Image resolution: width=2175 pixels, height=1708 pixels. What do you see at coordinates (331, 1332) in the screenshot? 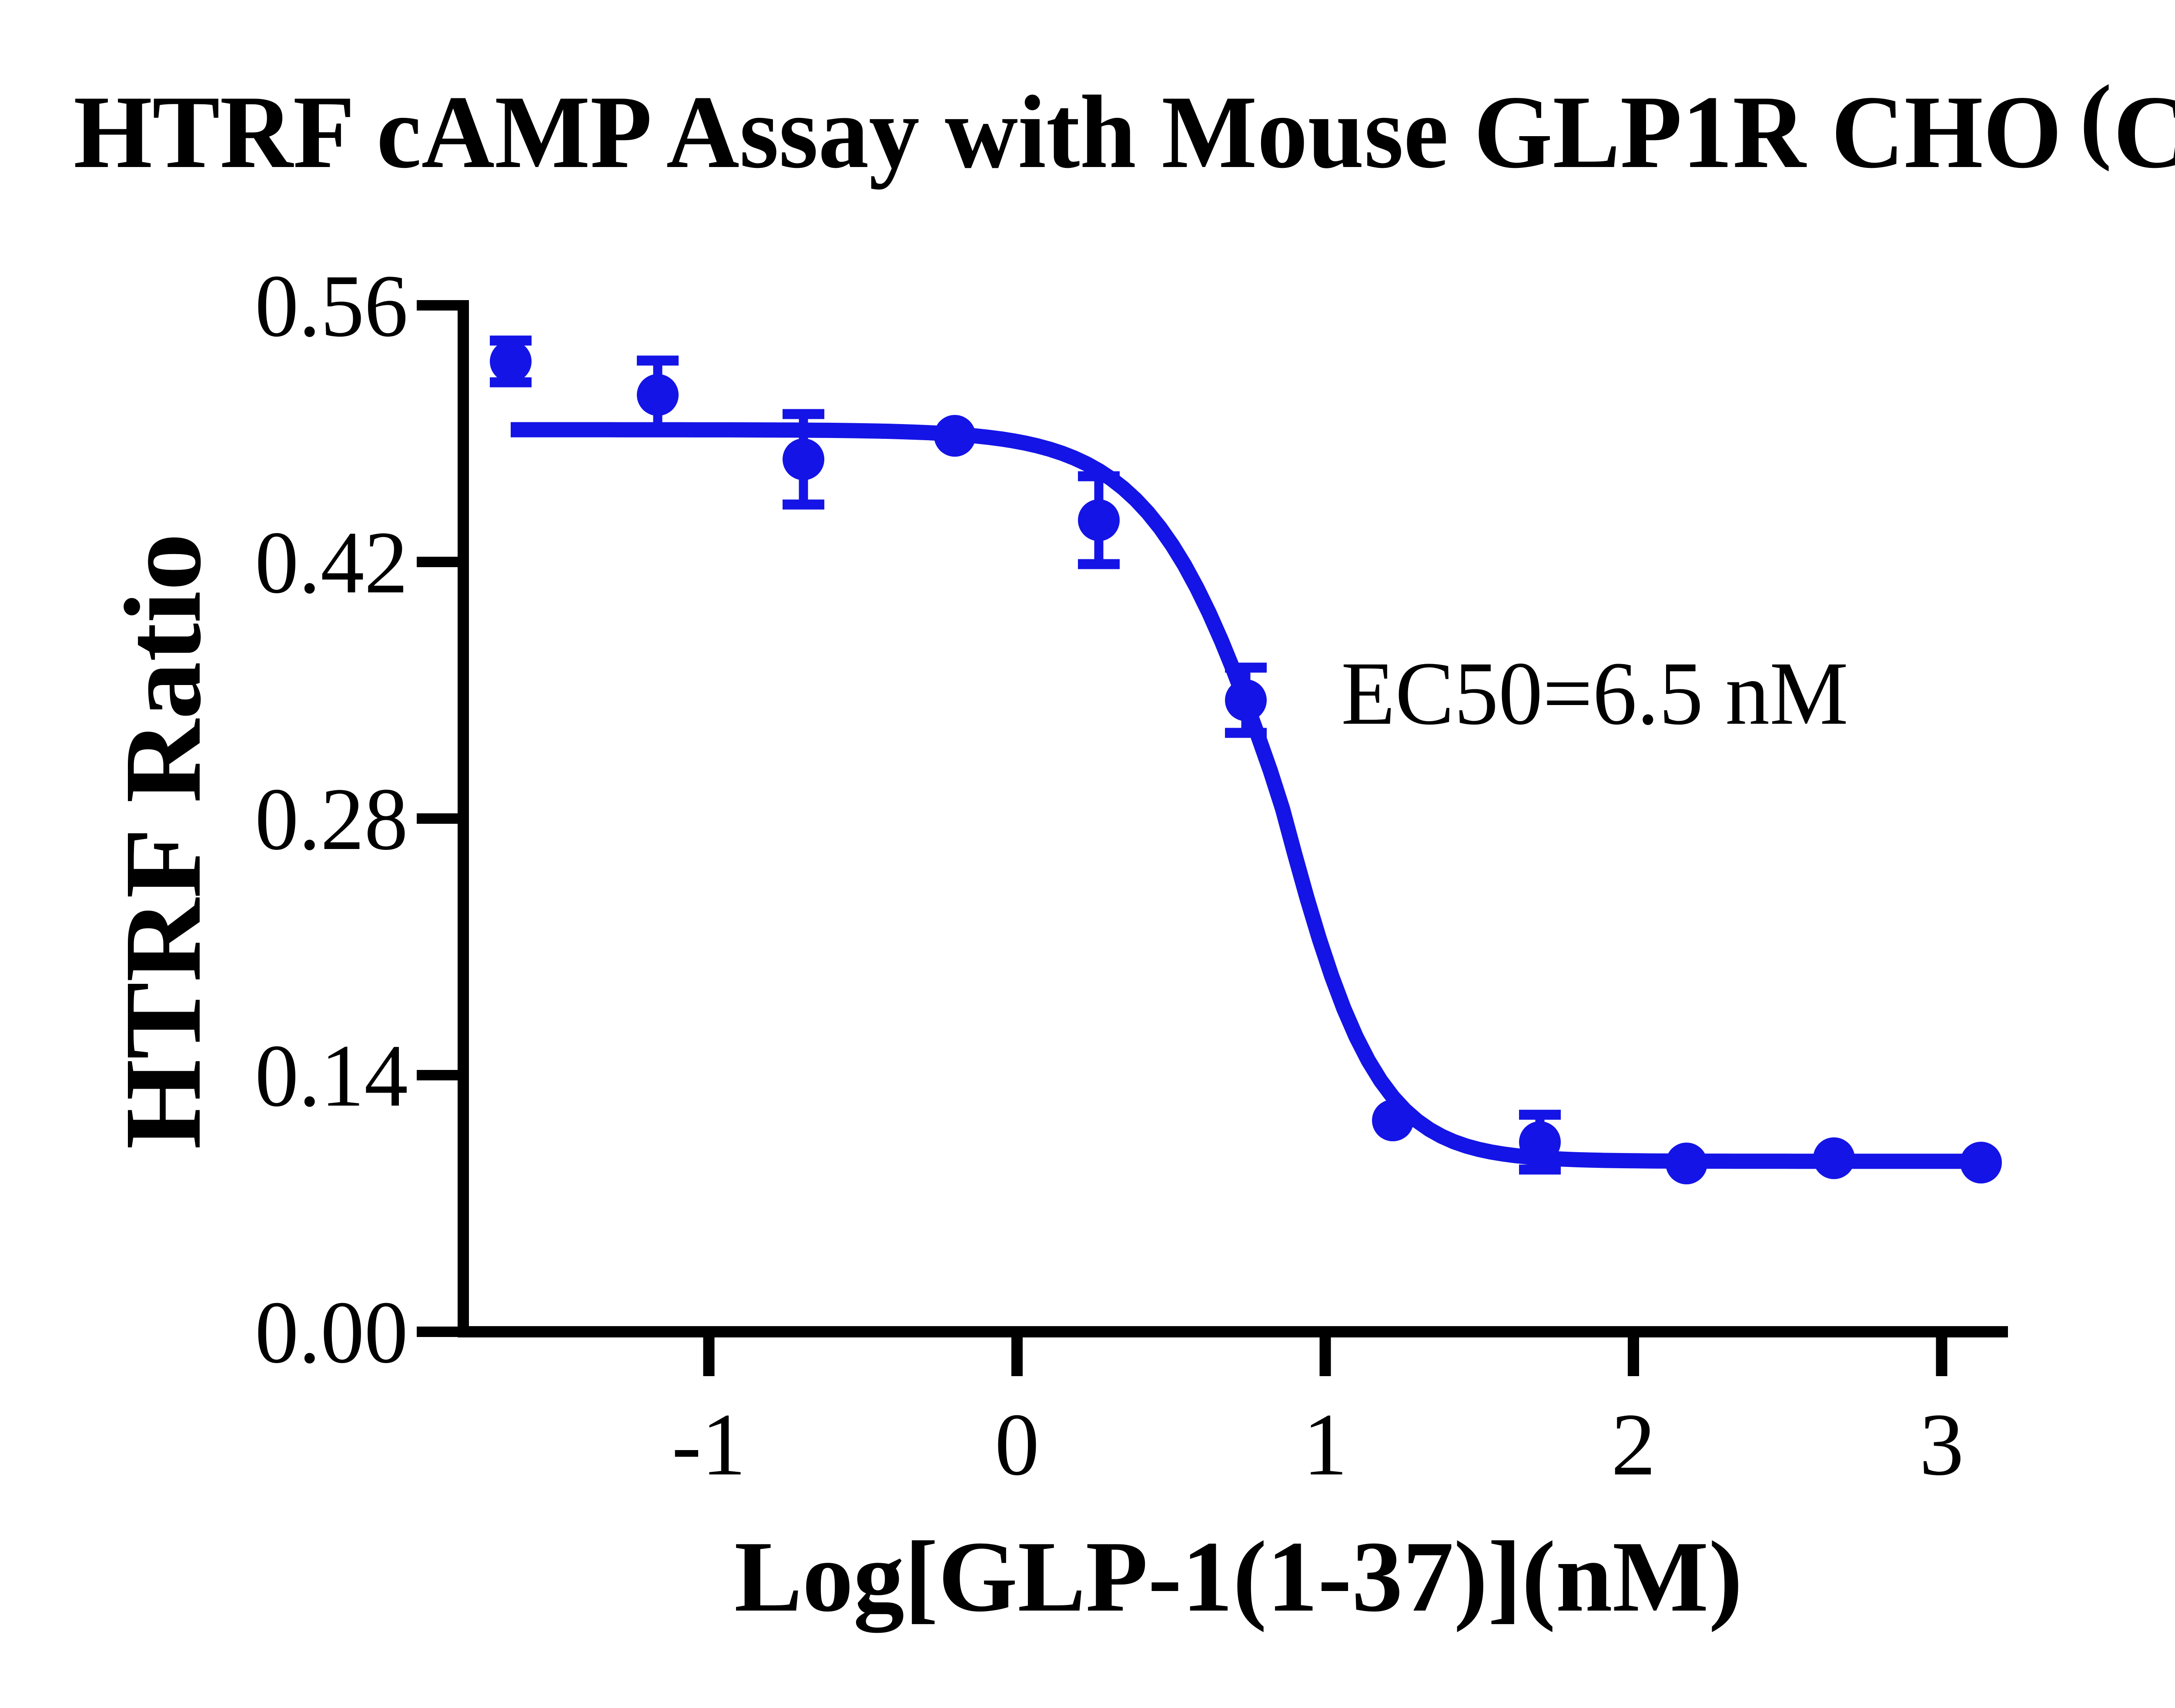
I see `svg-text: 0.00` at bounding box center [331, 1332].